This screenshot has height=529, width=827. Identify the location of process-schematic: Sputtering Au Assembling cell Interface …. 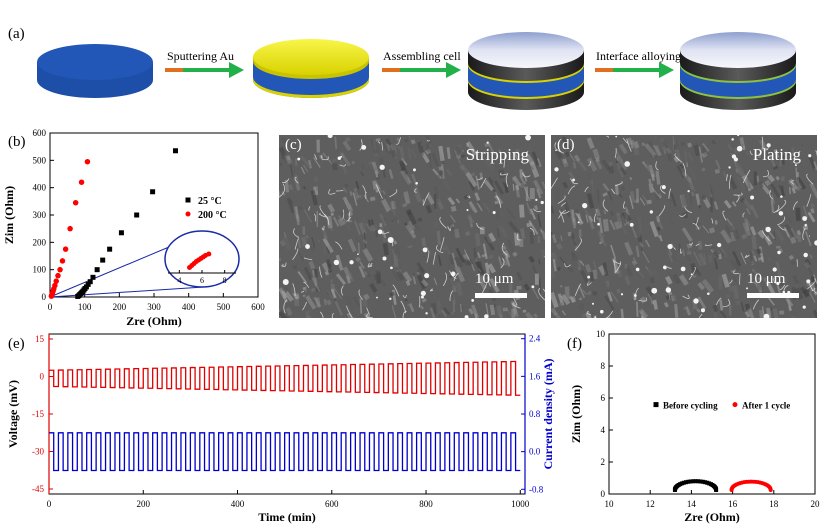
(416, 71).